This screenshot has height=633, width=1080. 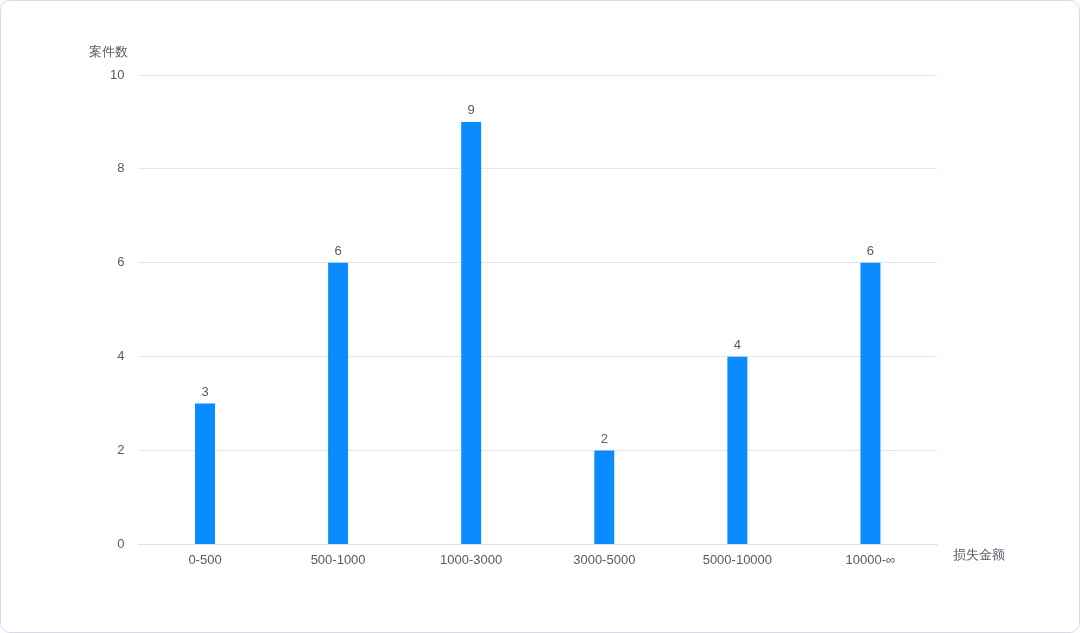 What do you see at coordinates (205, 559) in the screenshot?
I see `x-tick-label: 0-500` at bounding box center [205, 559].